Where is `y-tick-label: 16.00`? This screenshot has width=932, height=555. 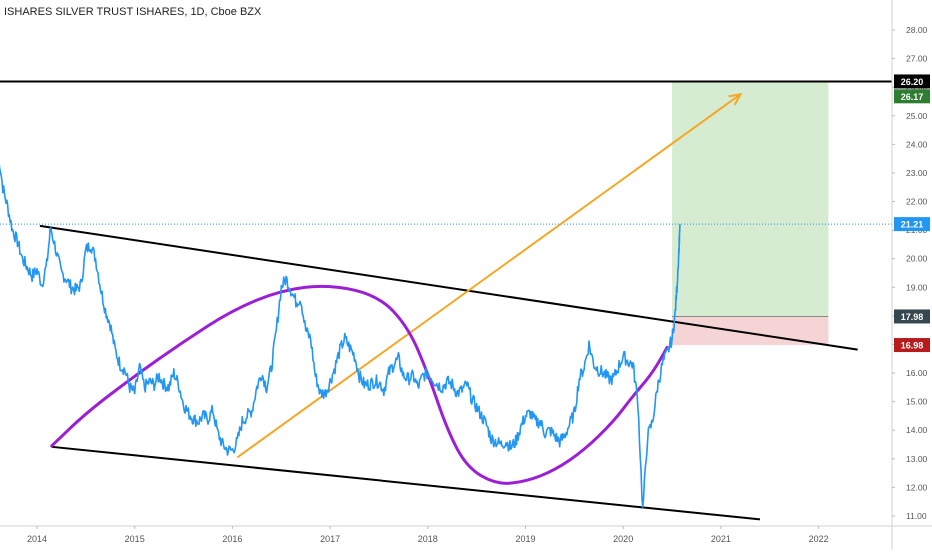
y-tick-label: 16.00 is located at coordinates (917, 373).